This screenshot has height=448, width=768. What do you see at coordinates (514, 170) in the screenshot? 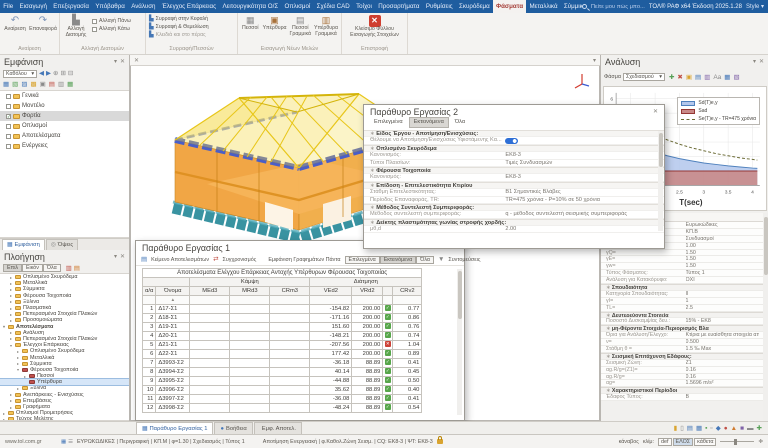
I see `property-row: Φέρουσα Τοιχοποιία` at bounding box center [514, 170].